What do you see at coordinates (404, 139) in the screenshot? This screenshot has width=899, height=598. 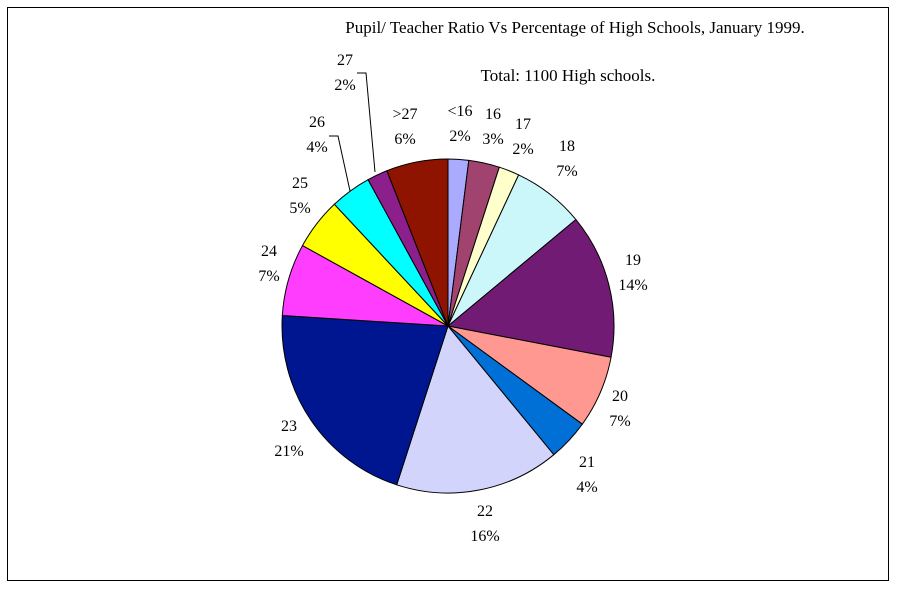 I see `slice-percent-label: 6%` at bounding box center [404, 139].